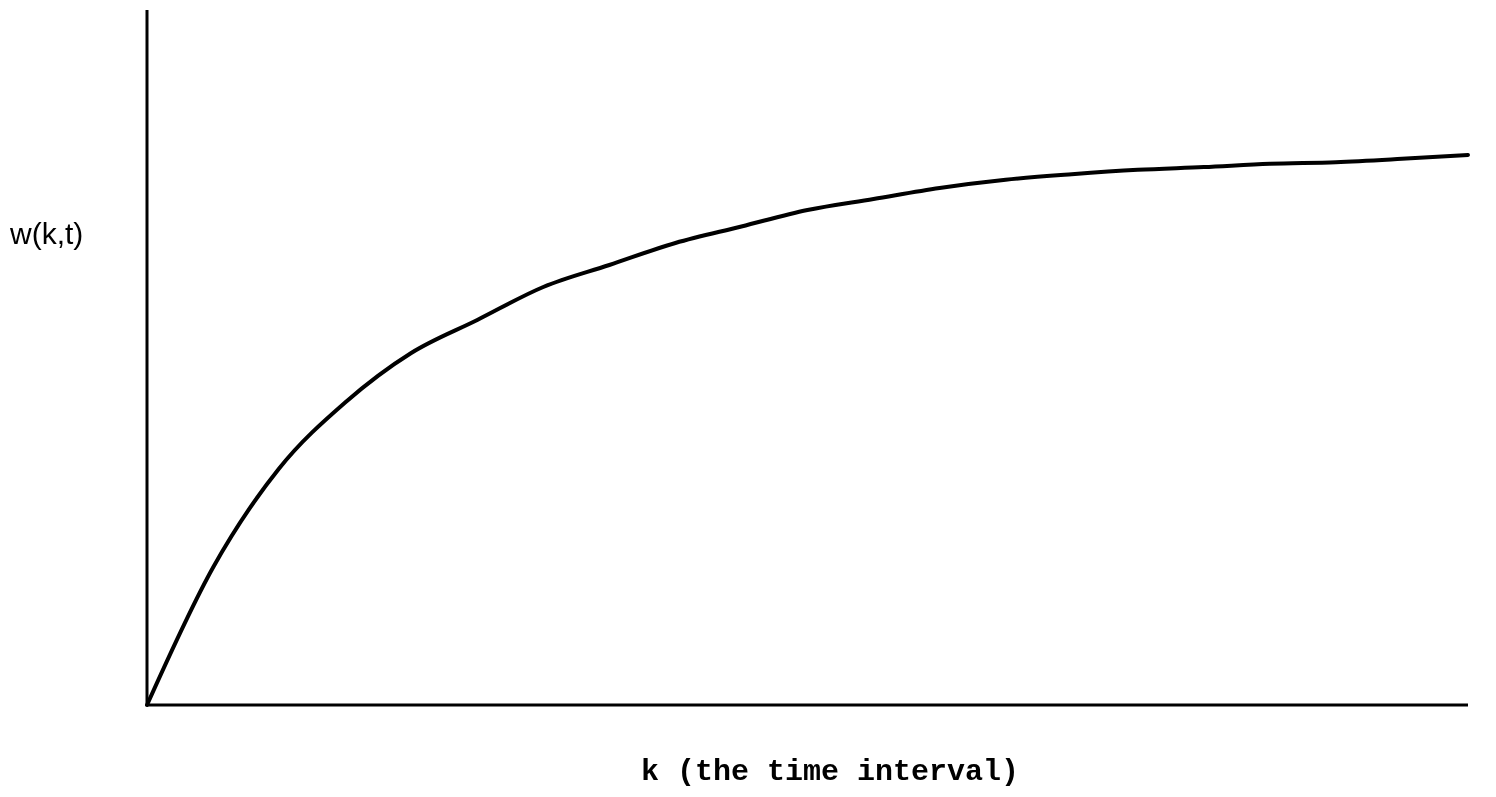  I want to click on y-axis-title: w(k,t), so click(46, 233).